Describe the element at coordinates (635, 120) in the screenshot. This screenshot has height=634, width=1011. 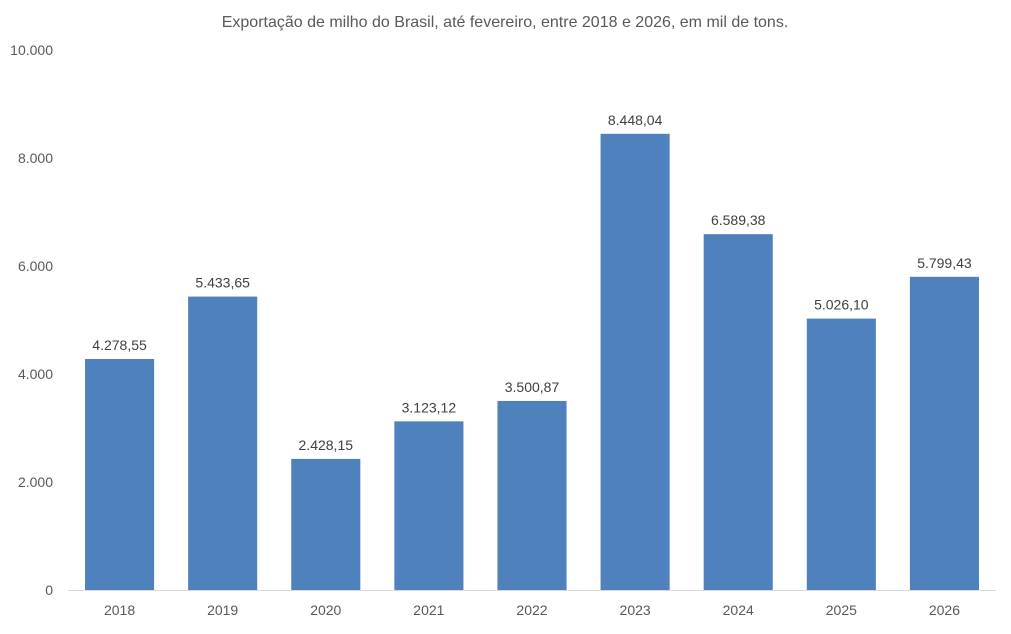
I see `data-label: 8.448,04` at that location.